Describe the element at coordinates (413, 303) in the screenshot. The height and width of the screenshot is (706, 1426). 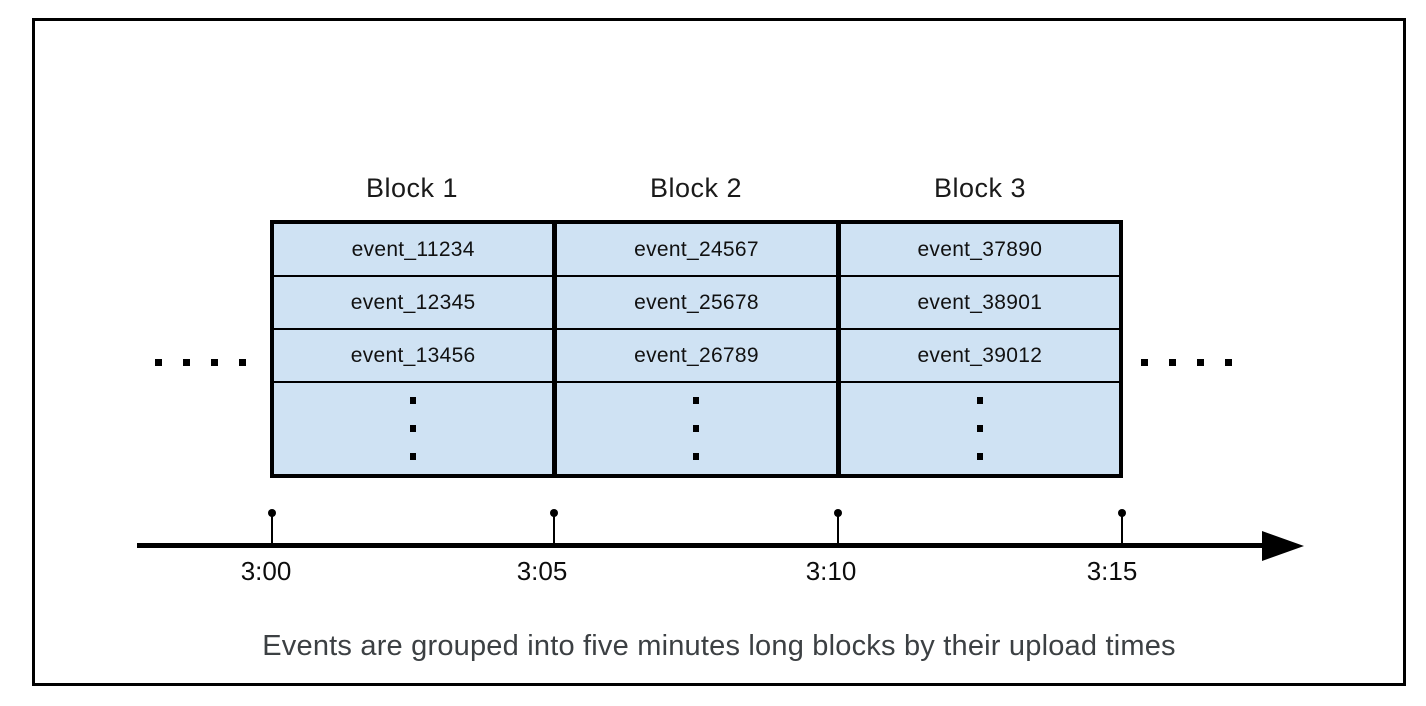
I see `event-cell: event_12345` at that location.